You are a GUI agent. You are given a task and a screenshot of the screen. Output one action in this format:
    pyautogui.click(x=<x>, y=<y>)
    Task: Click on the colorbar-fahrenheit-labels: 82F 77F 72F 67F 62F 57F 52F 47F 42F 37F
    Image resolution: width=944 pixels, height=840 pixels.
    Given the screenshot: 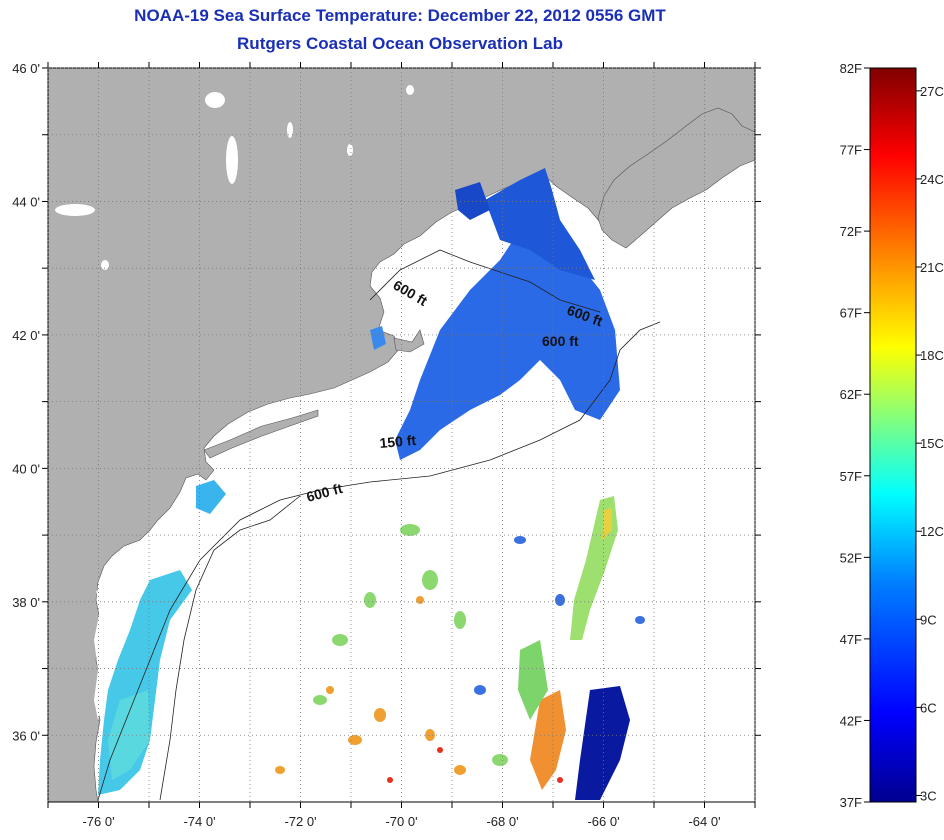 What is the action you would take?
    pyautogui.click(x=855, y=435)
    